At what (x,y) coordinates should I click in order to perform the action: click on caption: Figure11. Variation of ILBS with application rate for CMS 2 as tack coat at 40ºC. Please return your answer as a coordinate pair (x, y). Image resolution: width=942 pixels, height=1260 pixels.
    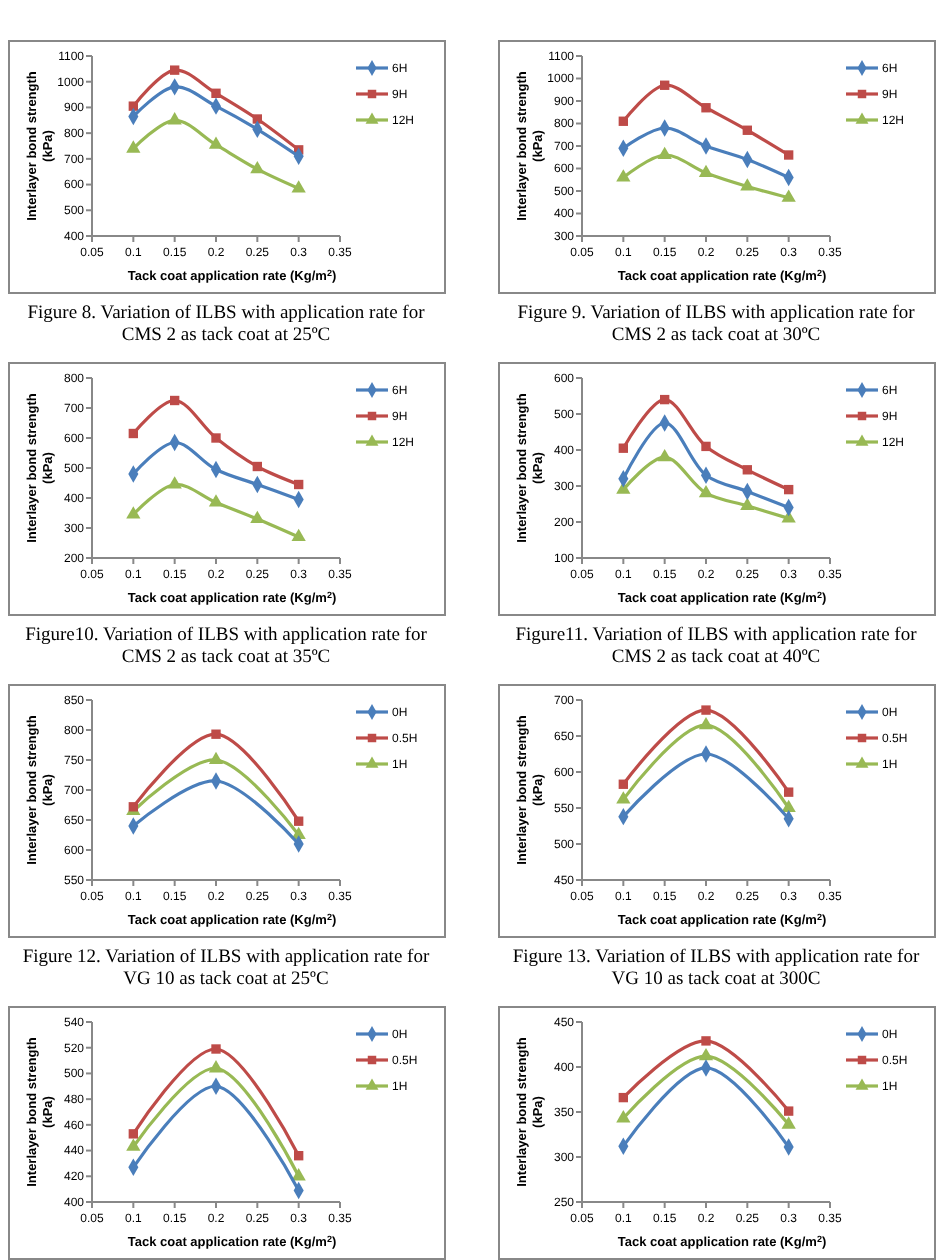
    Looking at the image, I should click on (717, 647).